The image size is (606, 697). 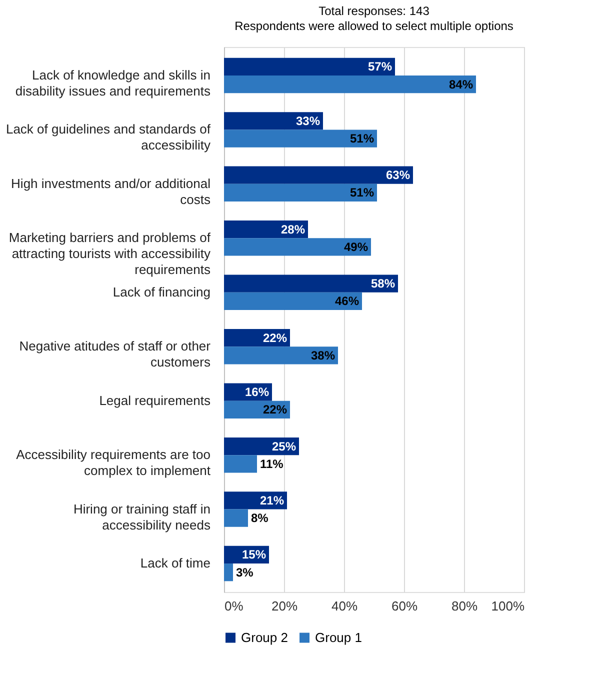 I want to click on data-label: 8%, so click(x=260, y=518).